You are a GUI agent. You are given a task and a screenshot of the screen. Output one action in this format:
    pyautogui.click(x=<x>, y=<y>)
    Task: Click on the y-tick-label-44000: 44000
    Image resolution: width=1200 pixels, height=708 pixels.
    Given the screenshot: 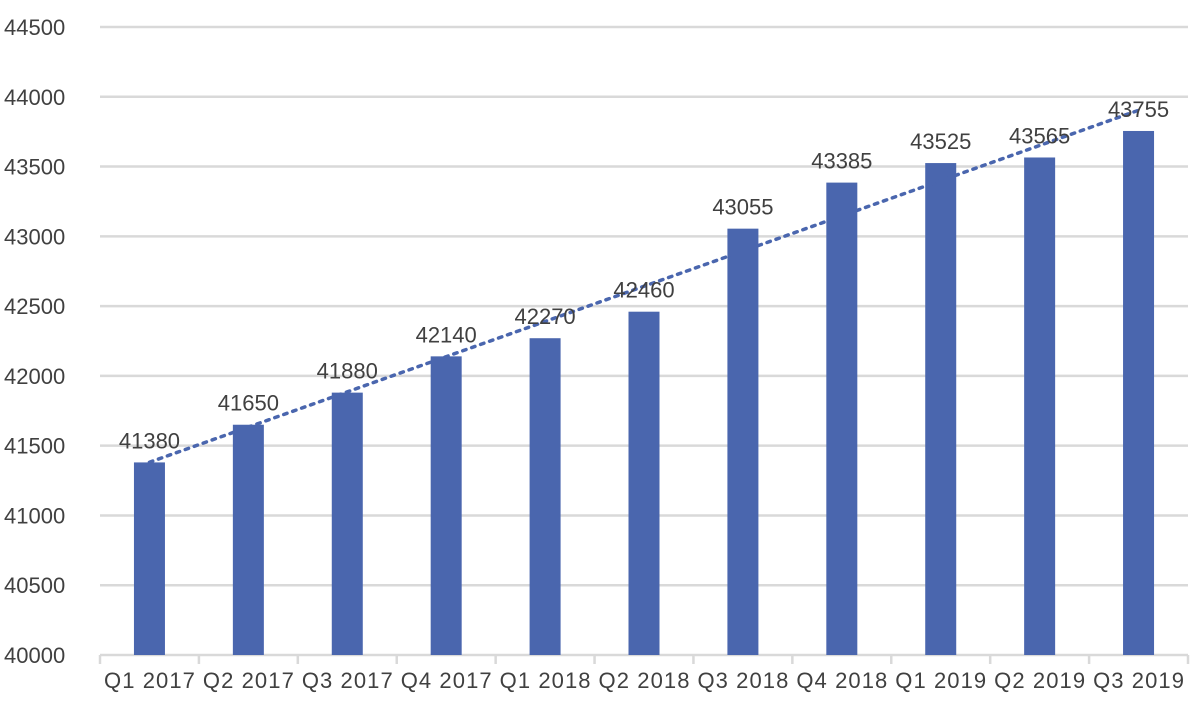 What is the action you would take?
    pyautogui.click(x=34, y=97)
    